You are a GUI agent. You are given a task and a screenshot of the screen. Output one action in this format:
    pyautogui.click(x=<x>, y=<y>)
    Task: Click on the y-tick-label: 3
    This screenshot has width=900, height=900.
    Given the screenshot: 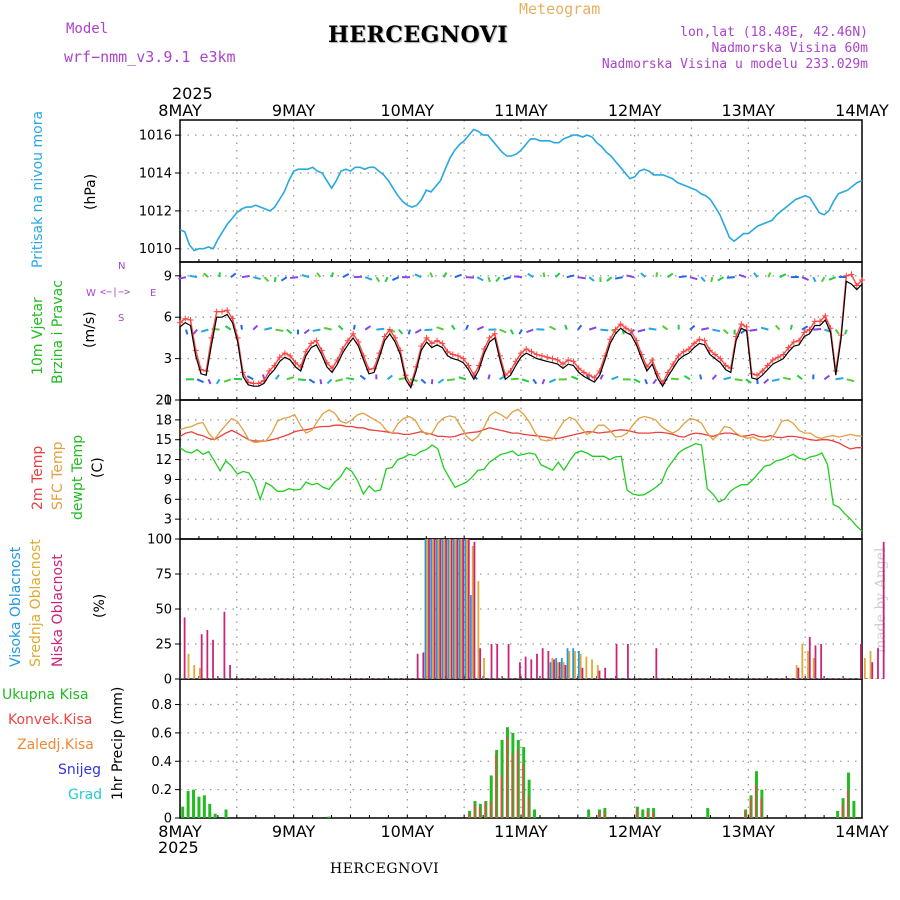 What is the action you would take?
    pyautogui.click(x=168, y=359)
    